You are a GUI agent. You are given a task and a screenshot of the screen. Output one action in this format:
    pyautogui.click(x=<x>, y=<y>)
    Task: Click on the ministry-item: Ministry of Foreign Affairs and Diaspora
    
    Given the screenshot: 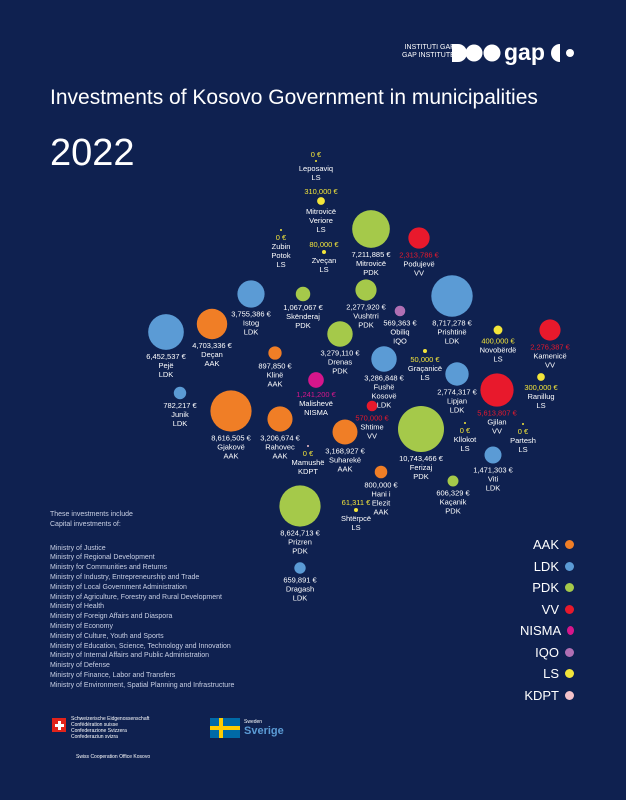 What is the action you would take?
    pyautogui.click(x=111, y=617)
    